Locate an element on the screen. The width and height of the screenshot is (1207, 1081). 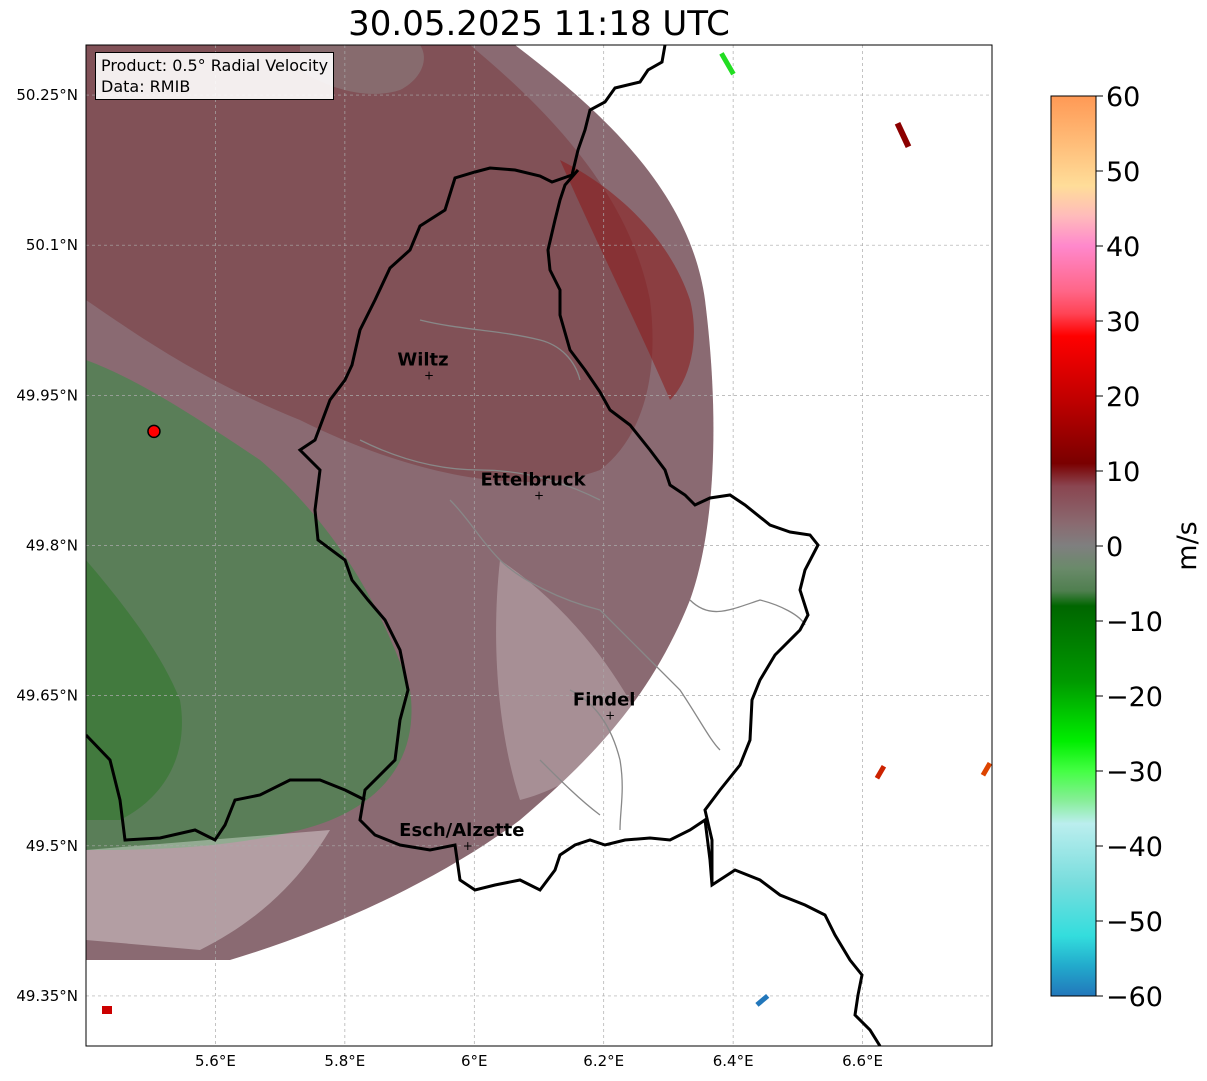
colorbar-tick-label: 20 is located at coordinates (1123, 397).